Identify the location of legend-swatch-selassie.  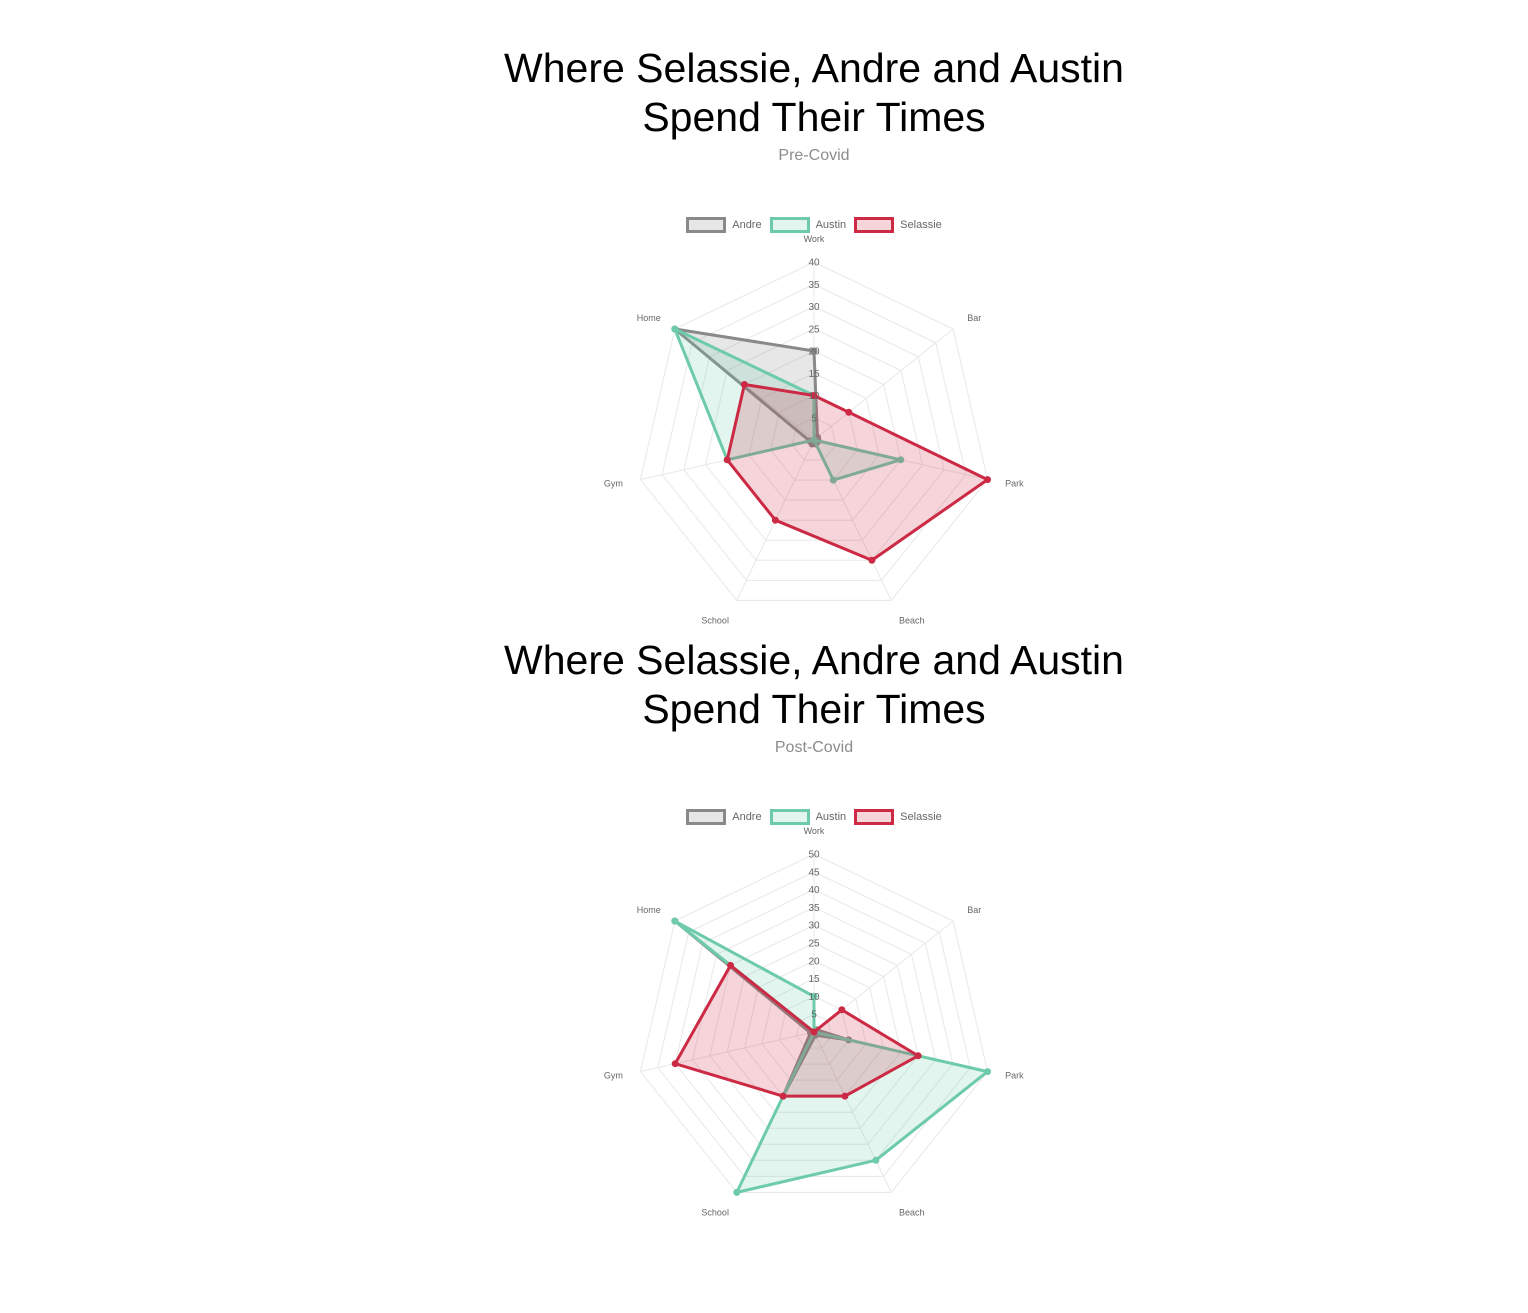
(874, 225).